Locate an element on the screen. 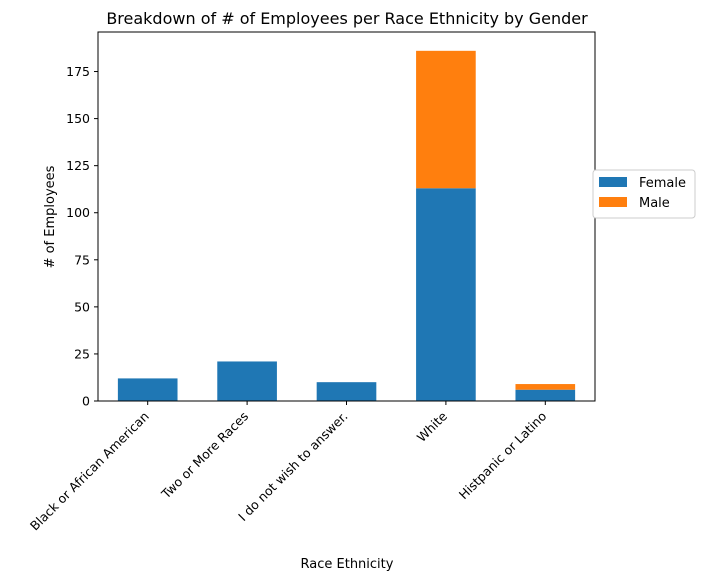  legend-label-male: Male is located at coordinates (654, 203).